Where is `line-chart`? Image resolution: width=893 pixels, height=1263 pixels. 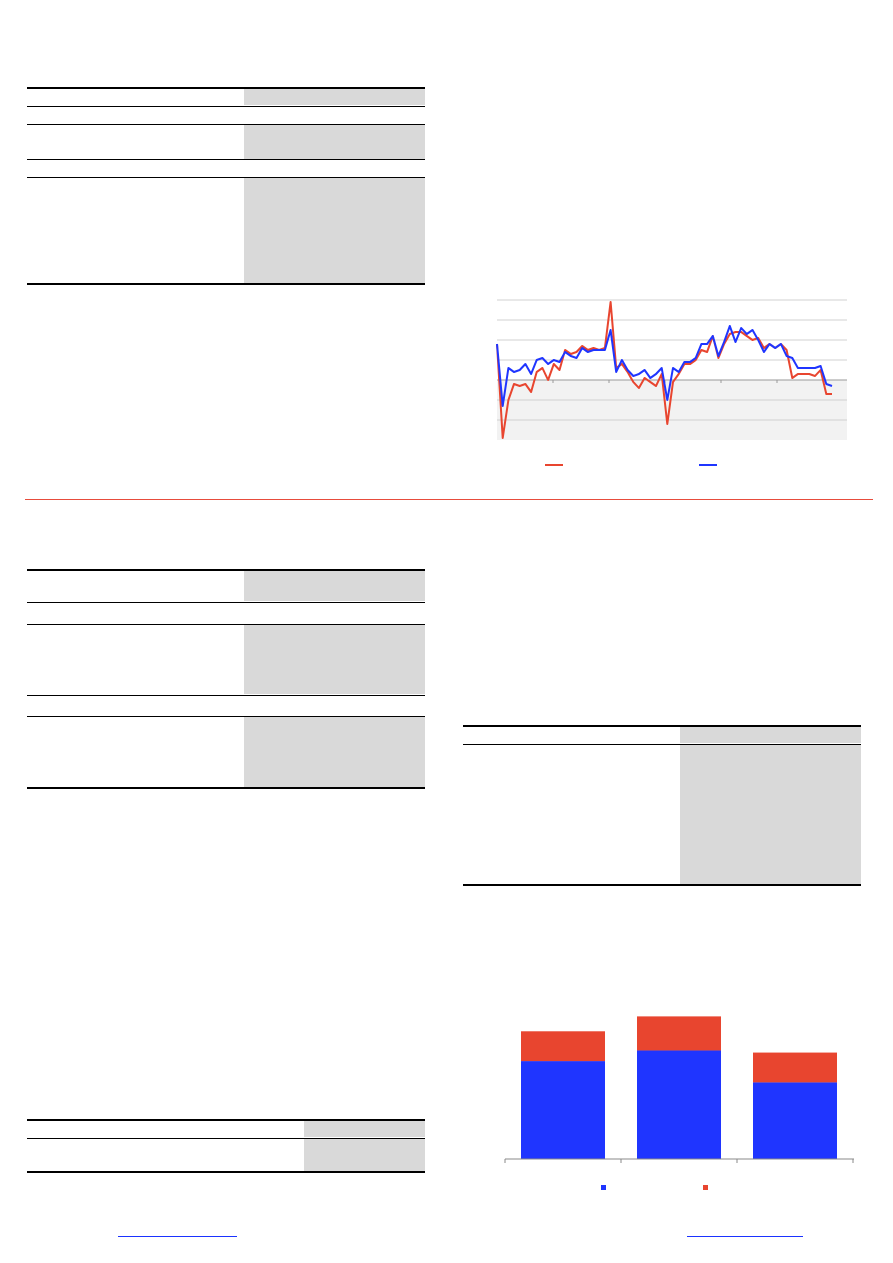
line-chart is located at coordinates (671, 382).